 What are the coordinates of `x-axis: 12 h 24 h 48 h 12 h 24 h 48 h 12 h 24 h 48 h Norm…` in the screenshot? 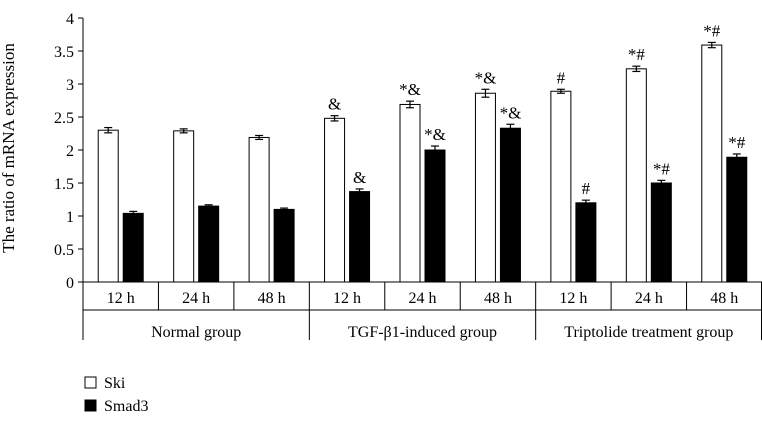 It's located at (422, 311).